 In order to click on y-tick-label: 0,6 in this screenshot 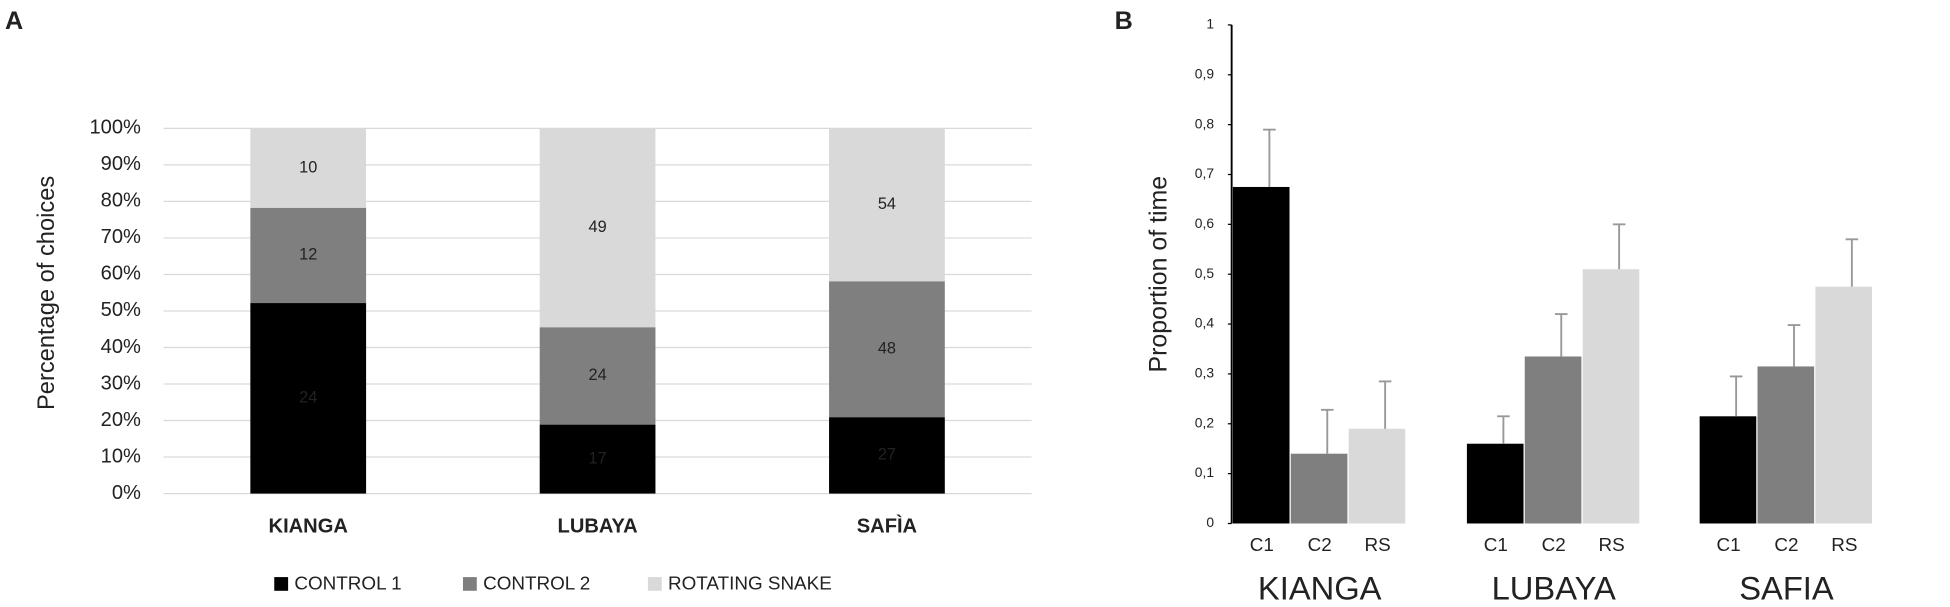, I will do `click(1205, 223)`.